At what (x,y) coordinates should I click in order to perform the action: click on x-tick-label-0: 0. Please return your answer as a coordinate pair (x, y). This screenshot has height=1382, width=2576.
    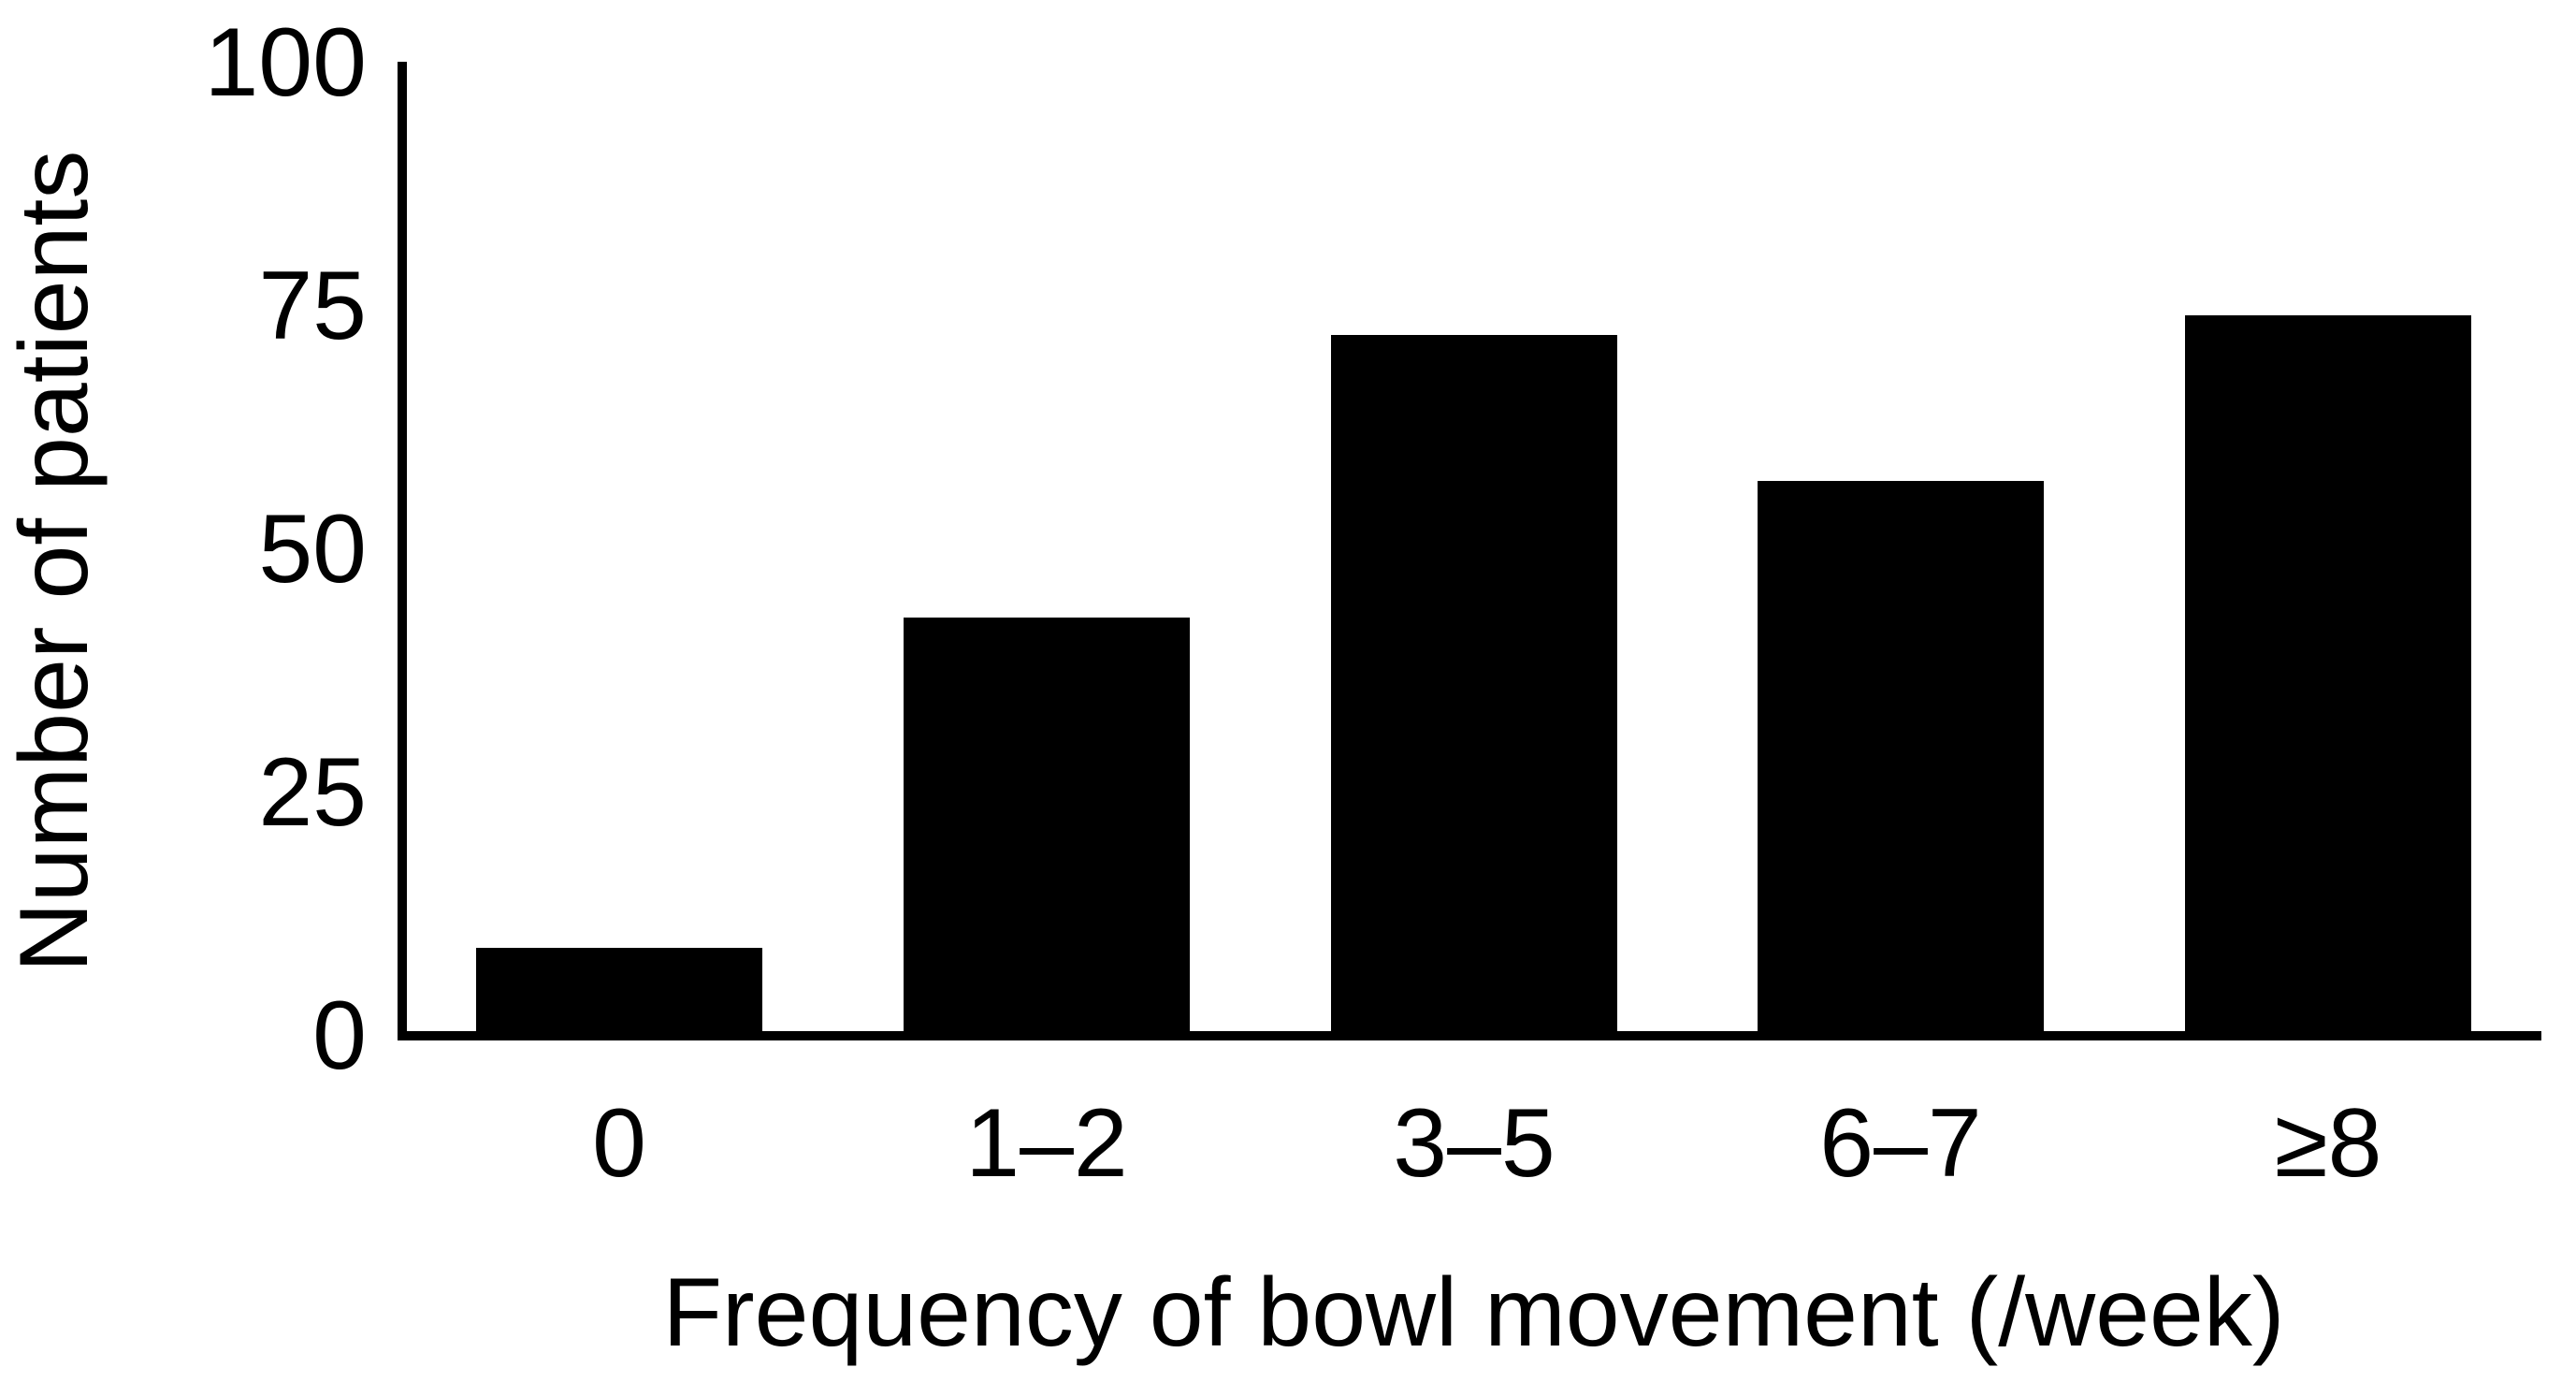
    Looking at the image, I should click on (619, 1144).